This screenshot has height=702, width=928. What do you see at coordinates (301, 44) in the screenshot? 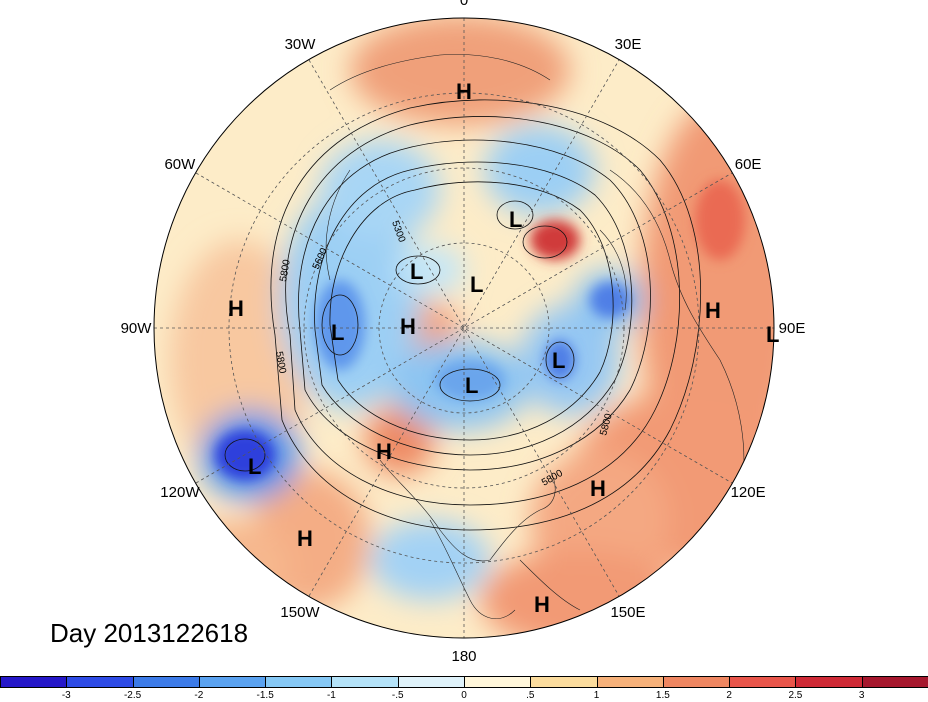
I see `longitude-label: 30W` at bounding box center [301, 44].